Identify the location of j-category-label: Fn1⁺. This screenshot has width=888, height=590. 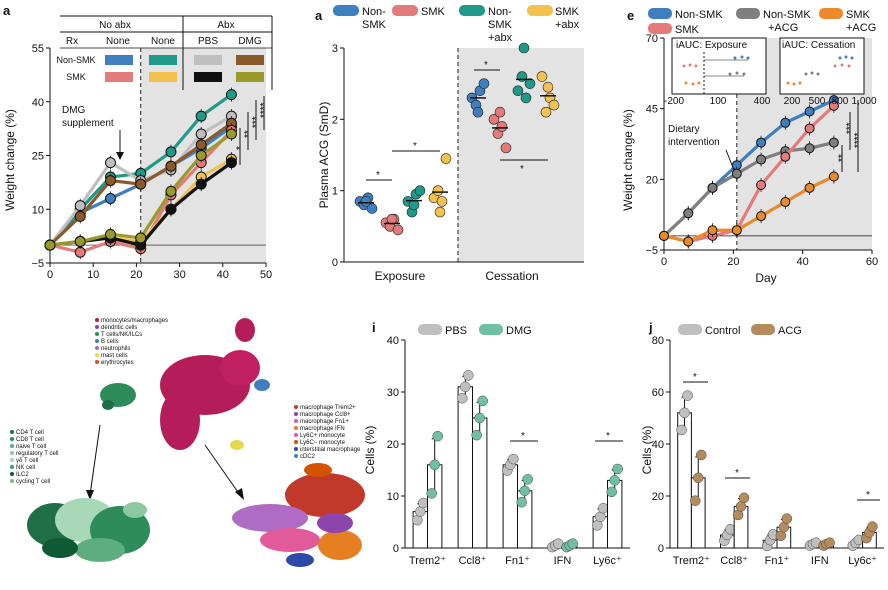
(777, 561).